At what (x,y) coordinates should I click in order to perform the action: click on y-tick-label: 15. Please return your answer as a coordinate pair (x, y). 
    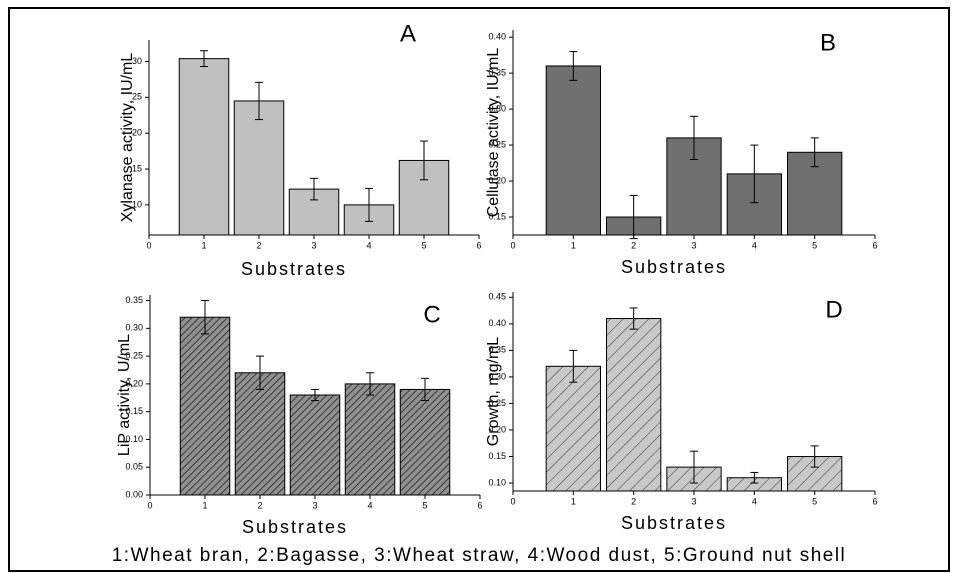
    Looking at the image, I should click on (137, 168).